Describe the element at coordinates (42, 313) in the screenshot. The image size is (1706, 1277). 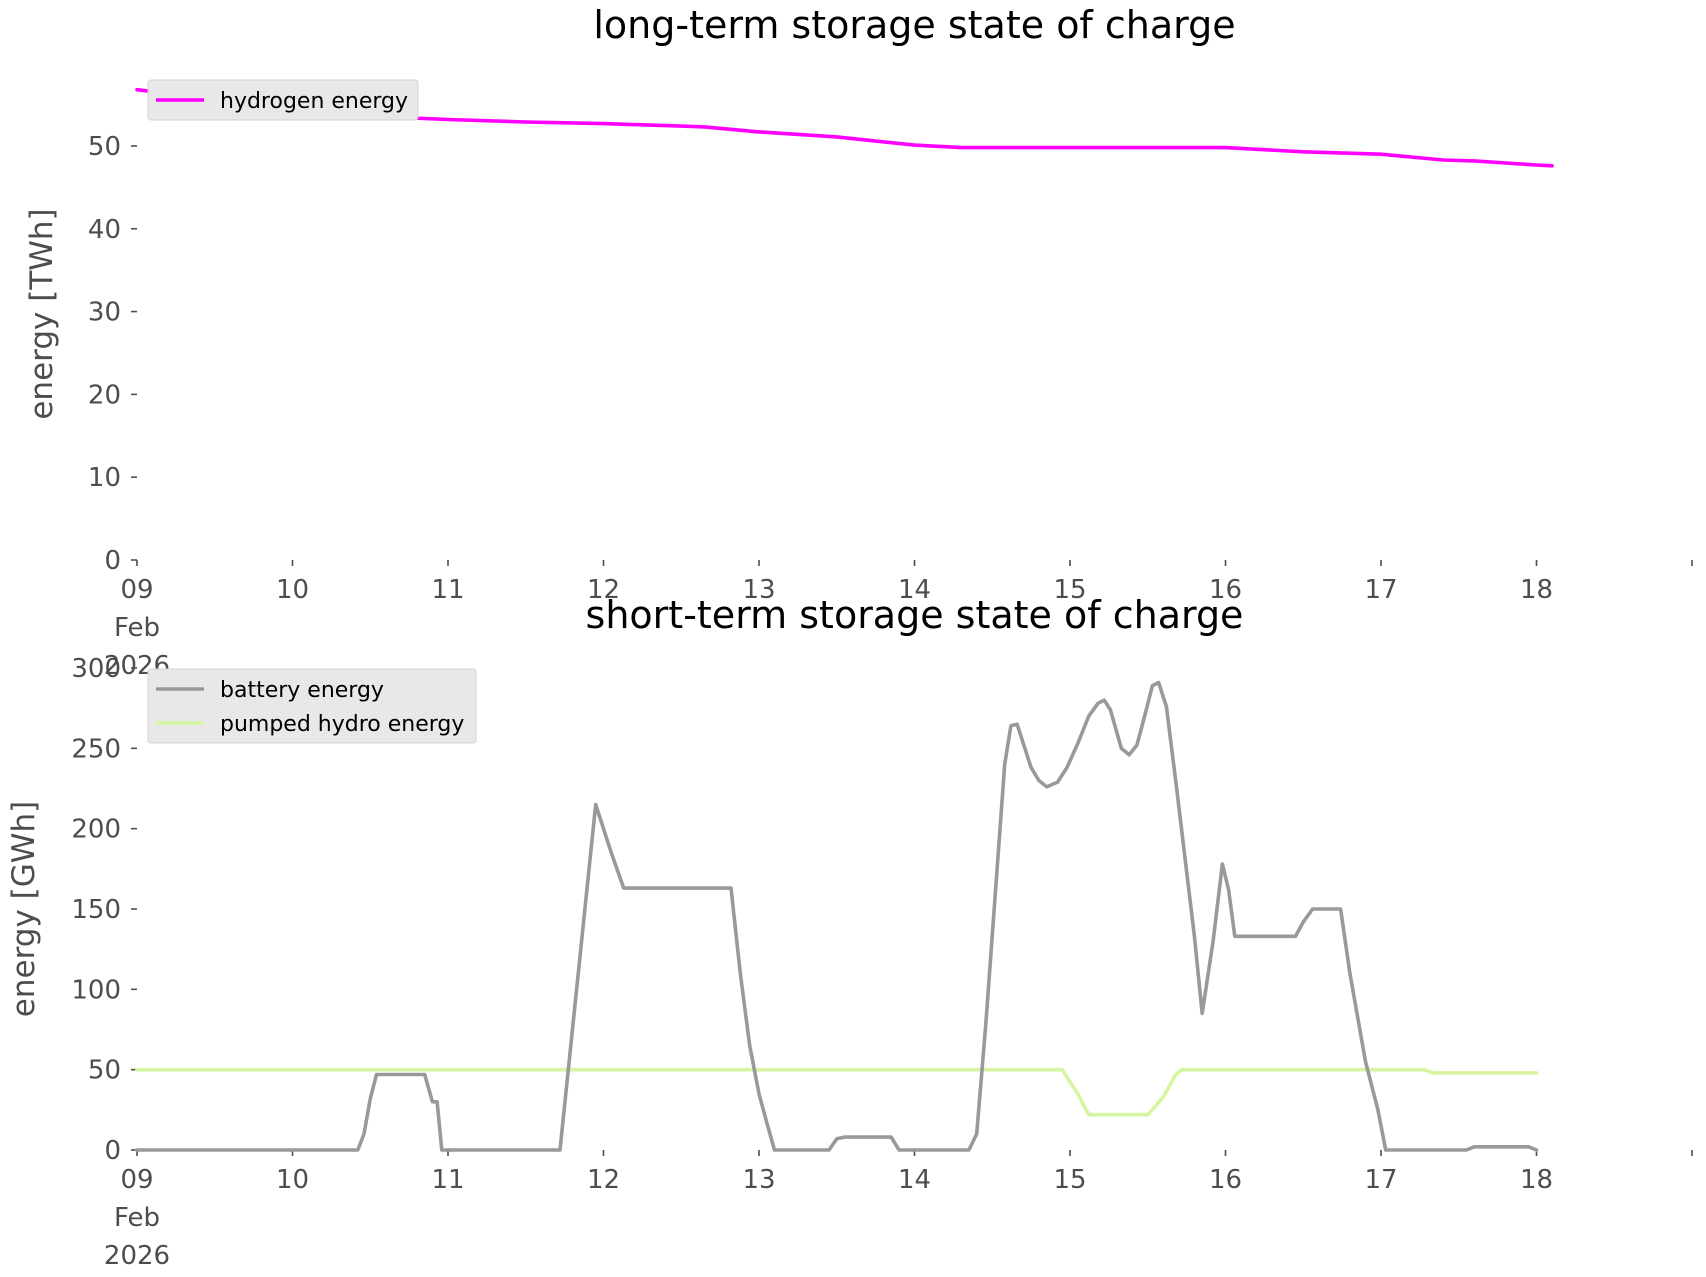
I see `y-axis-label: energy [TWh]` at that location.